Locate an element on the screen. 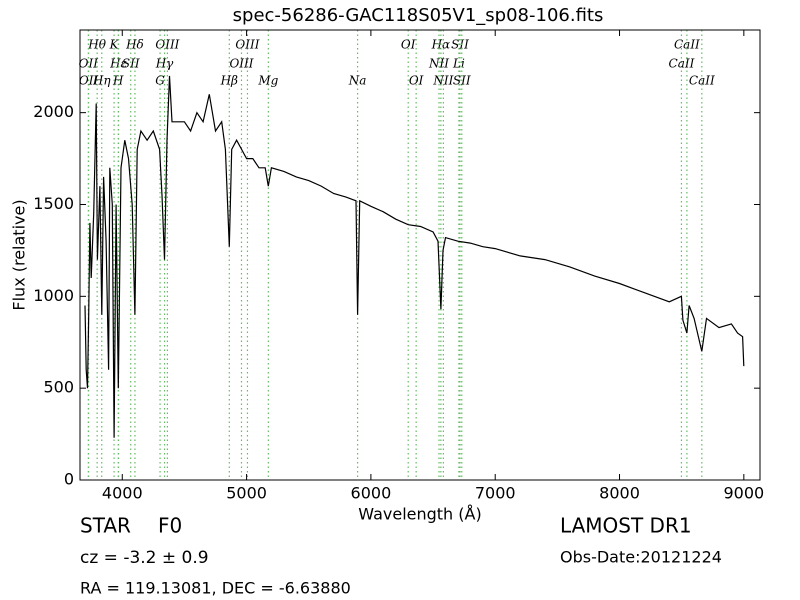 The width and height of the screenshot is (800, 600). x-tick-label: 5000 is located at coordinates (246, 493).